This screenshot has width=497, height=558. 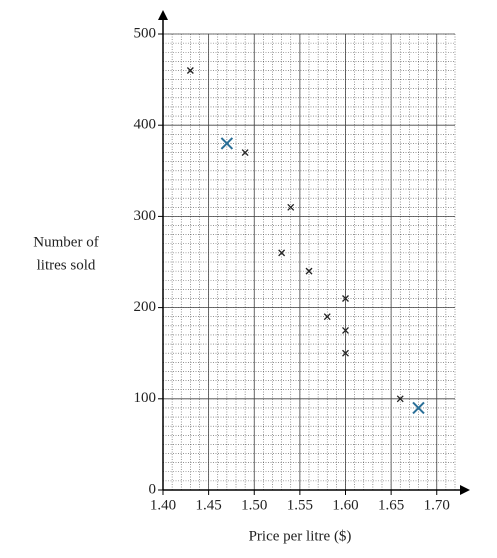 What do you see at coordinates (254, 505) in the screenshot?
I see `x-tick-label: 1.50` at bounding box center [254, 505].